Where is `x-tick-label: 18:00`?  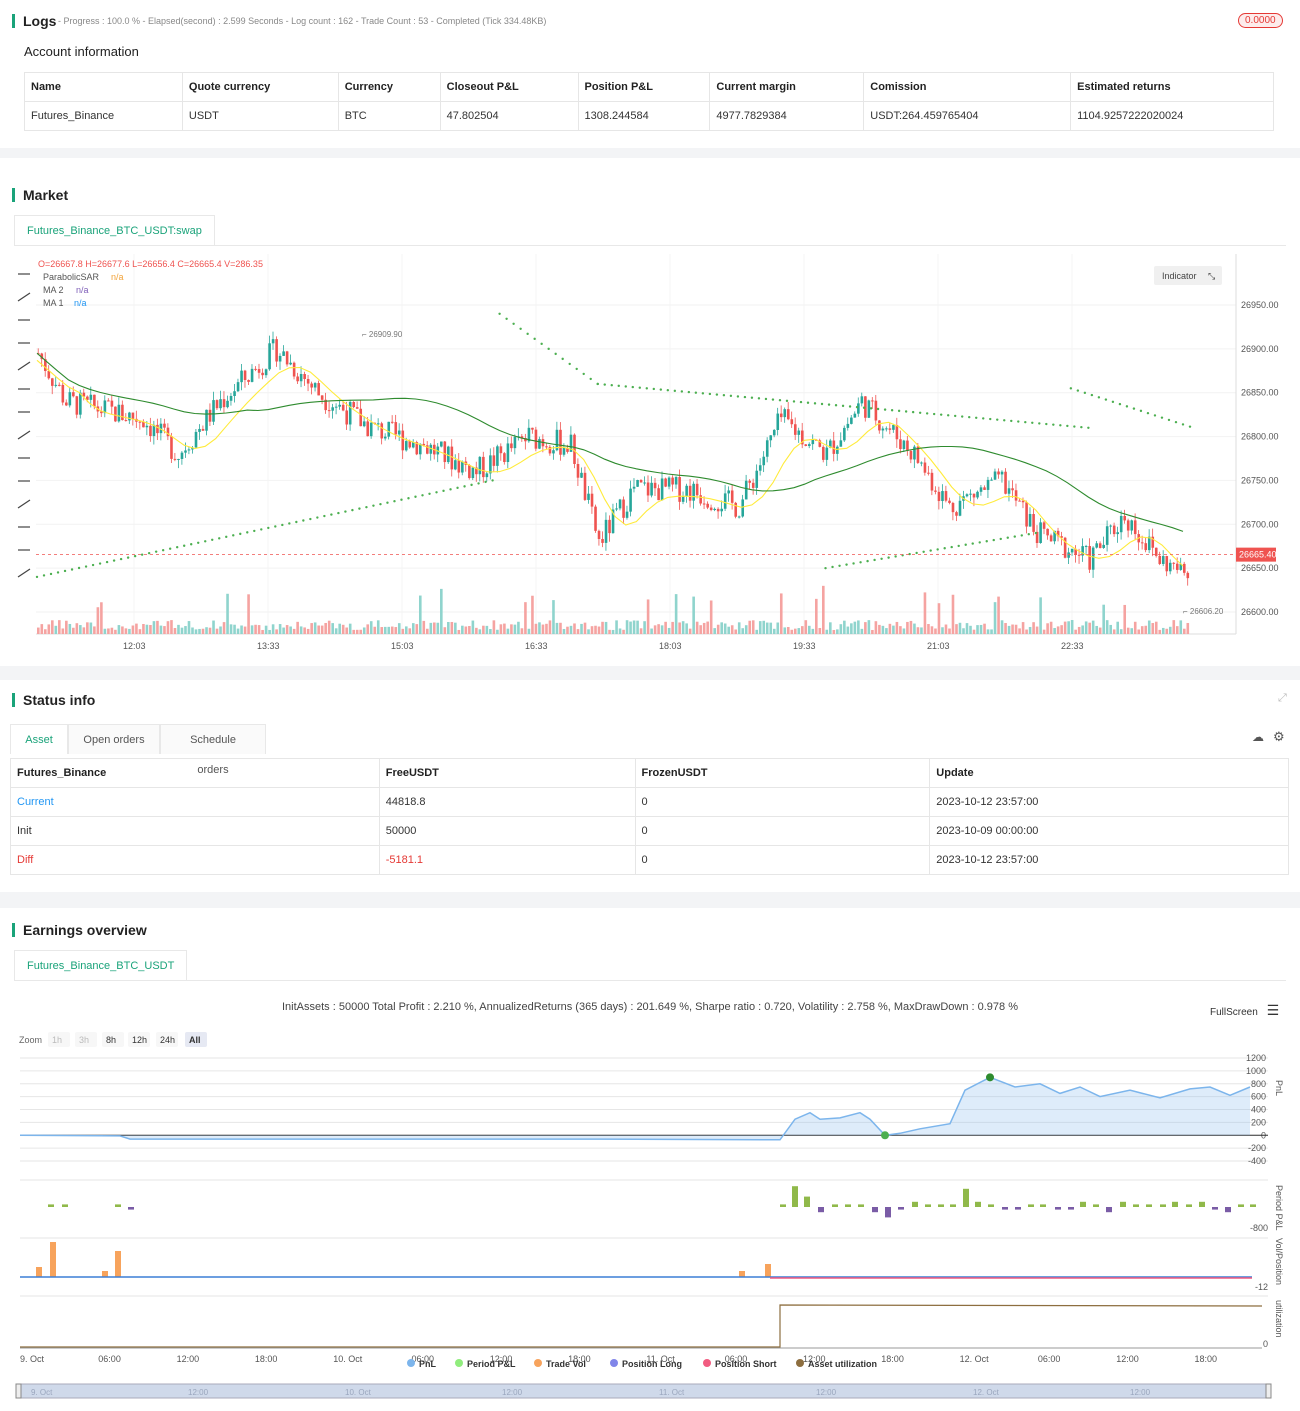
x-tick-label: 18:00 is located at coordinates (1206, 1359).